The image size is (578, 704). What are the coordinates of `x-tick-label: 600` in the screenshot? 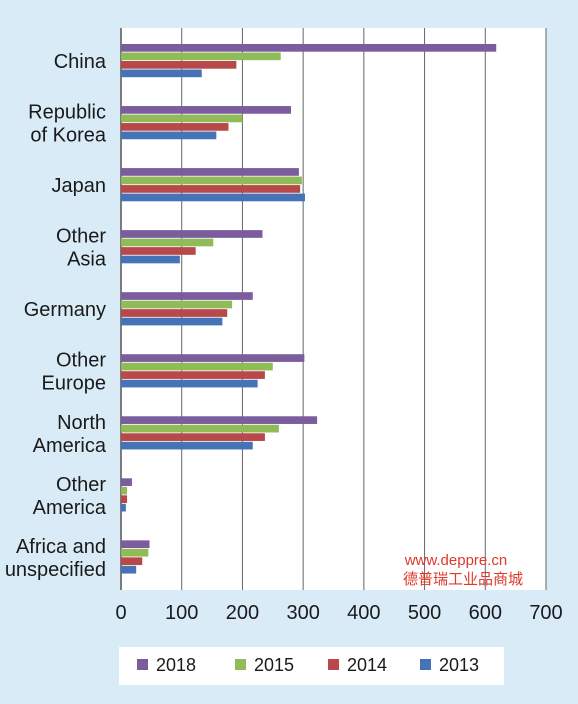 It's located at (485, 613).